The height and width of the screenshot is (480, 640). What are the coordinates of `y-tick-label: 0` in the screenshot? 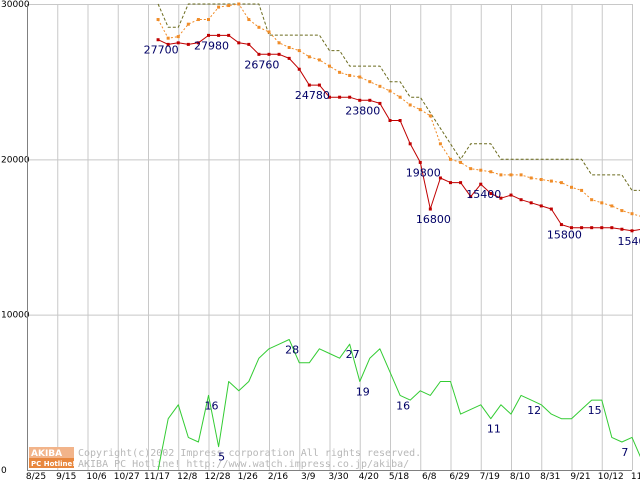 It's located at (4, 471).